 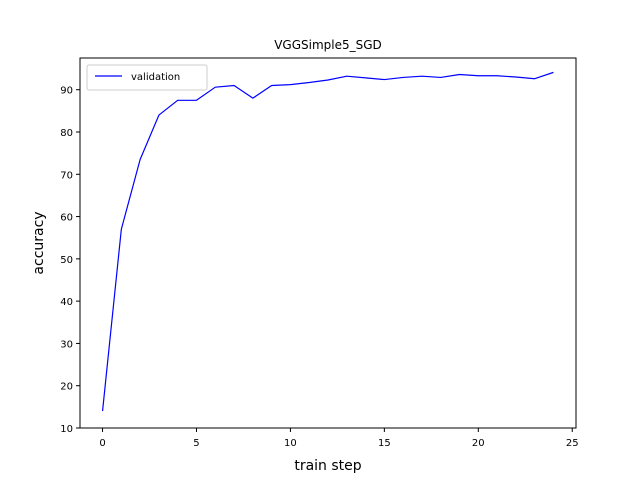 I want to click on x-tick-label: 10, so click(x=290, y=443).